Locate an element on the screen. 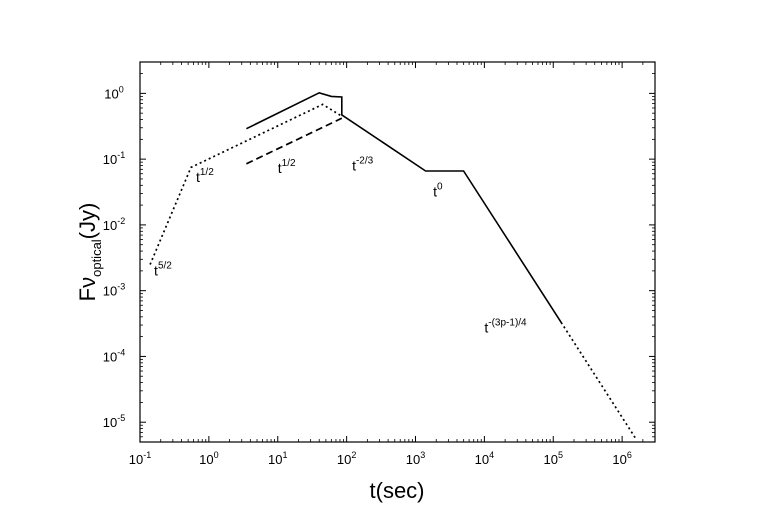 The image size is (761, 526). annotation-2: t1/2 is located at coordinates (205, 176).